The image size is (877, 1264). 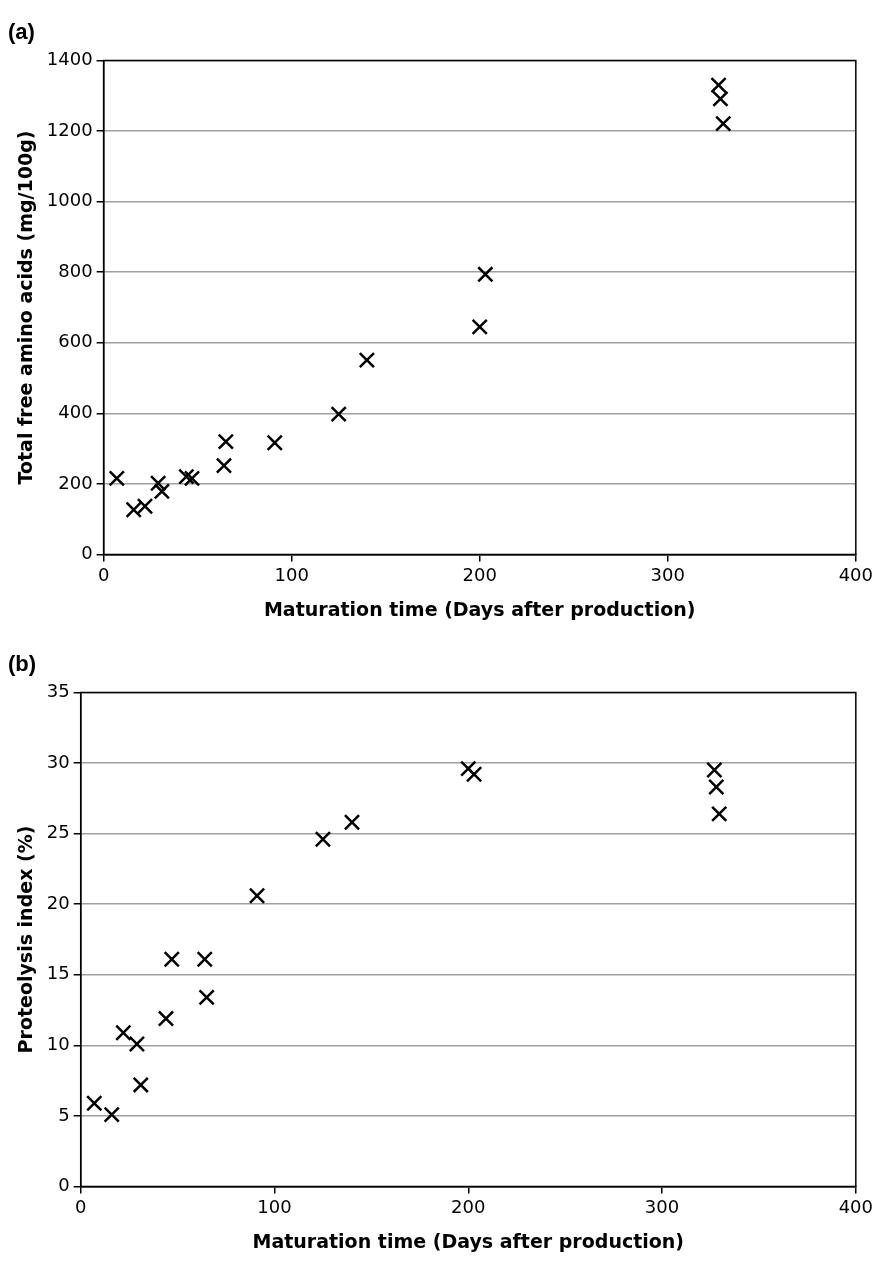 What do you see at coordinates (69, 129) in the screenshot?
I see `y-tick-label: 1200` at bounding box center [69, 129].